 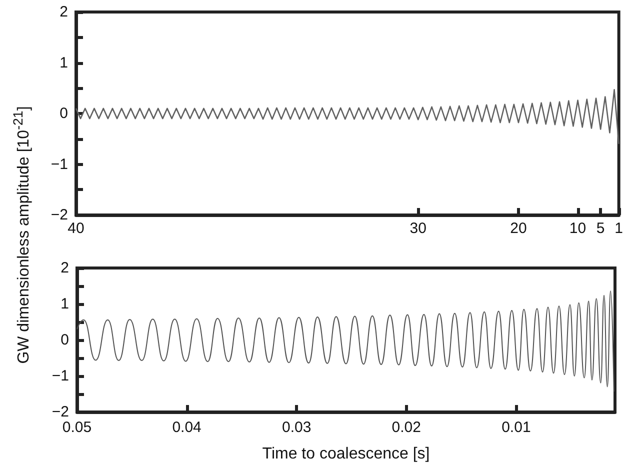 I want to click on x-tick-label: 5, so click(x=600, y=228).